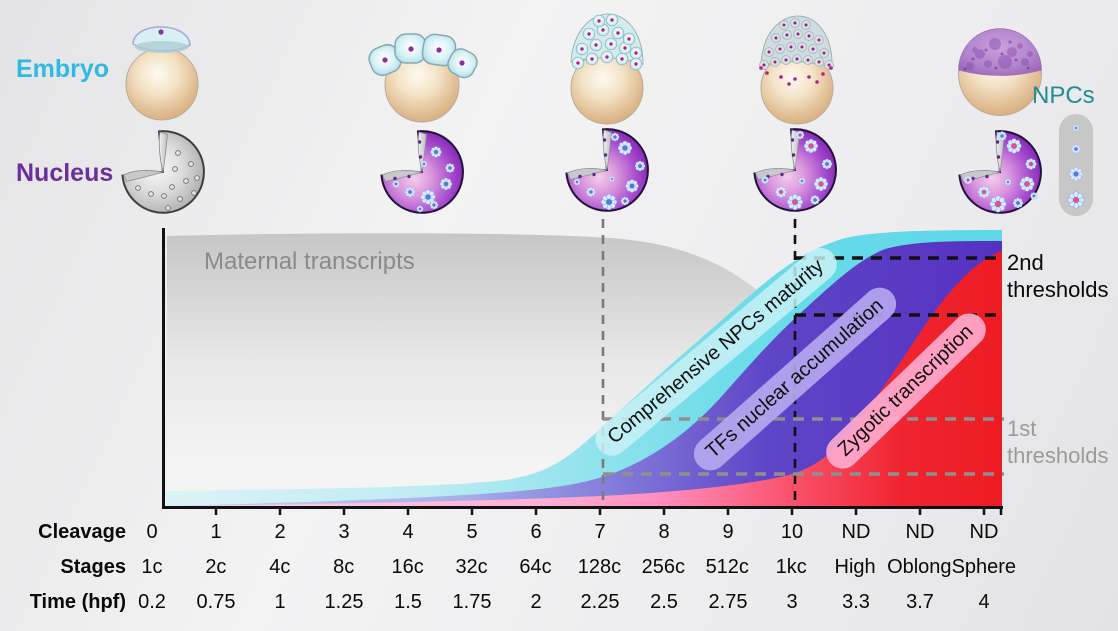 The image size is (1118, 631). I want to click on second-thresholds-label: 2nd thresholds, so click(1058, 276).